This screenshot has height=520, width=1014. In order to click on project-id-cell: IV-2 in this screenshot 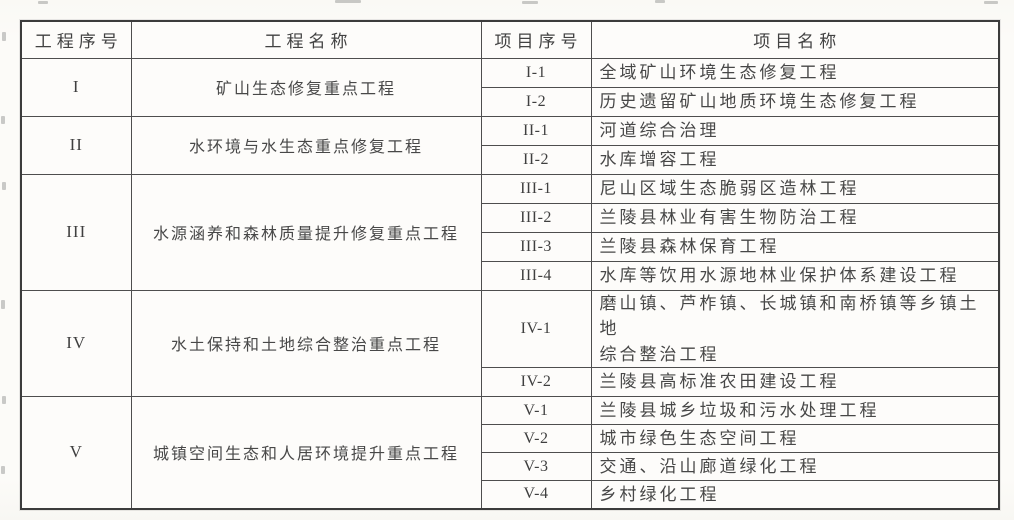, I will do `click(536, 382)`.